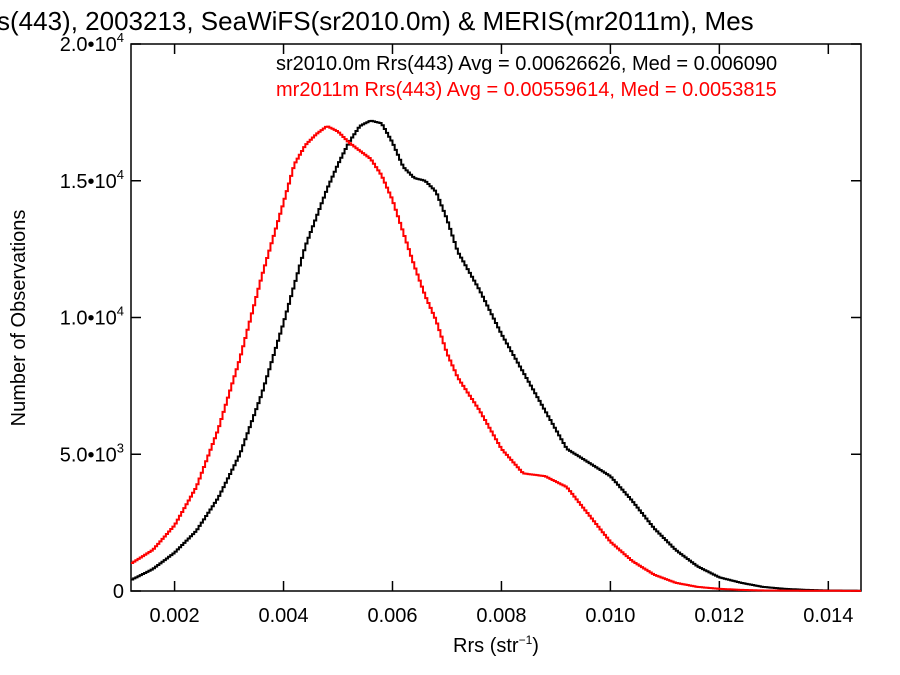  What do you see at coordinates (92, 317) in the screenshot?
I see `y-tick-label: 1.0•104` at bounding box center [92, 317].